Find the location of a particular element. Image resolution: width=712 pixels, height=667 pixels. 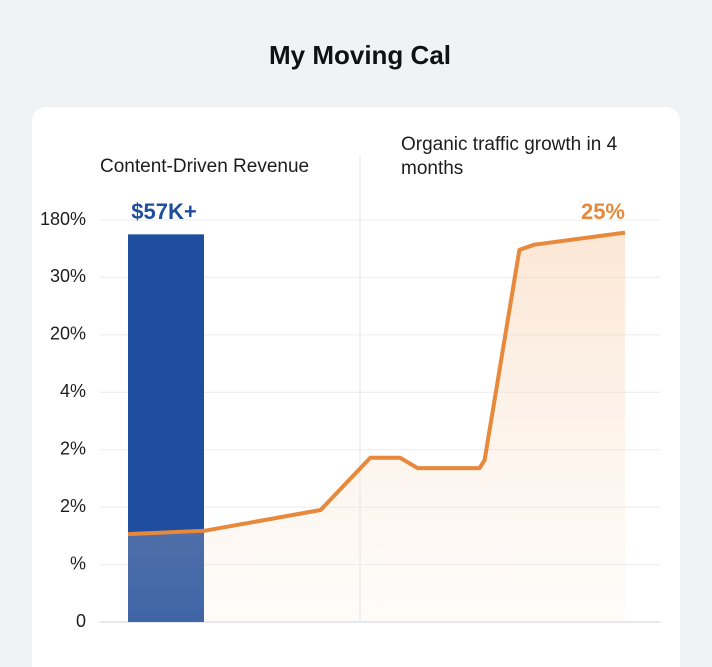

line-annotation: 25% is located at coordinates (603, 211).